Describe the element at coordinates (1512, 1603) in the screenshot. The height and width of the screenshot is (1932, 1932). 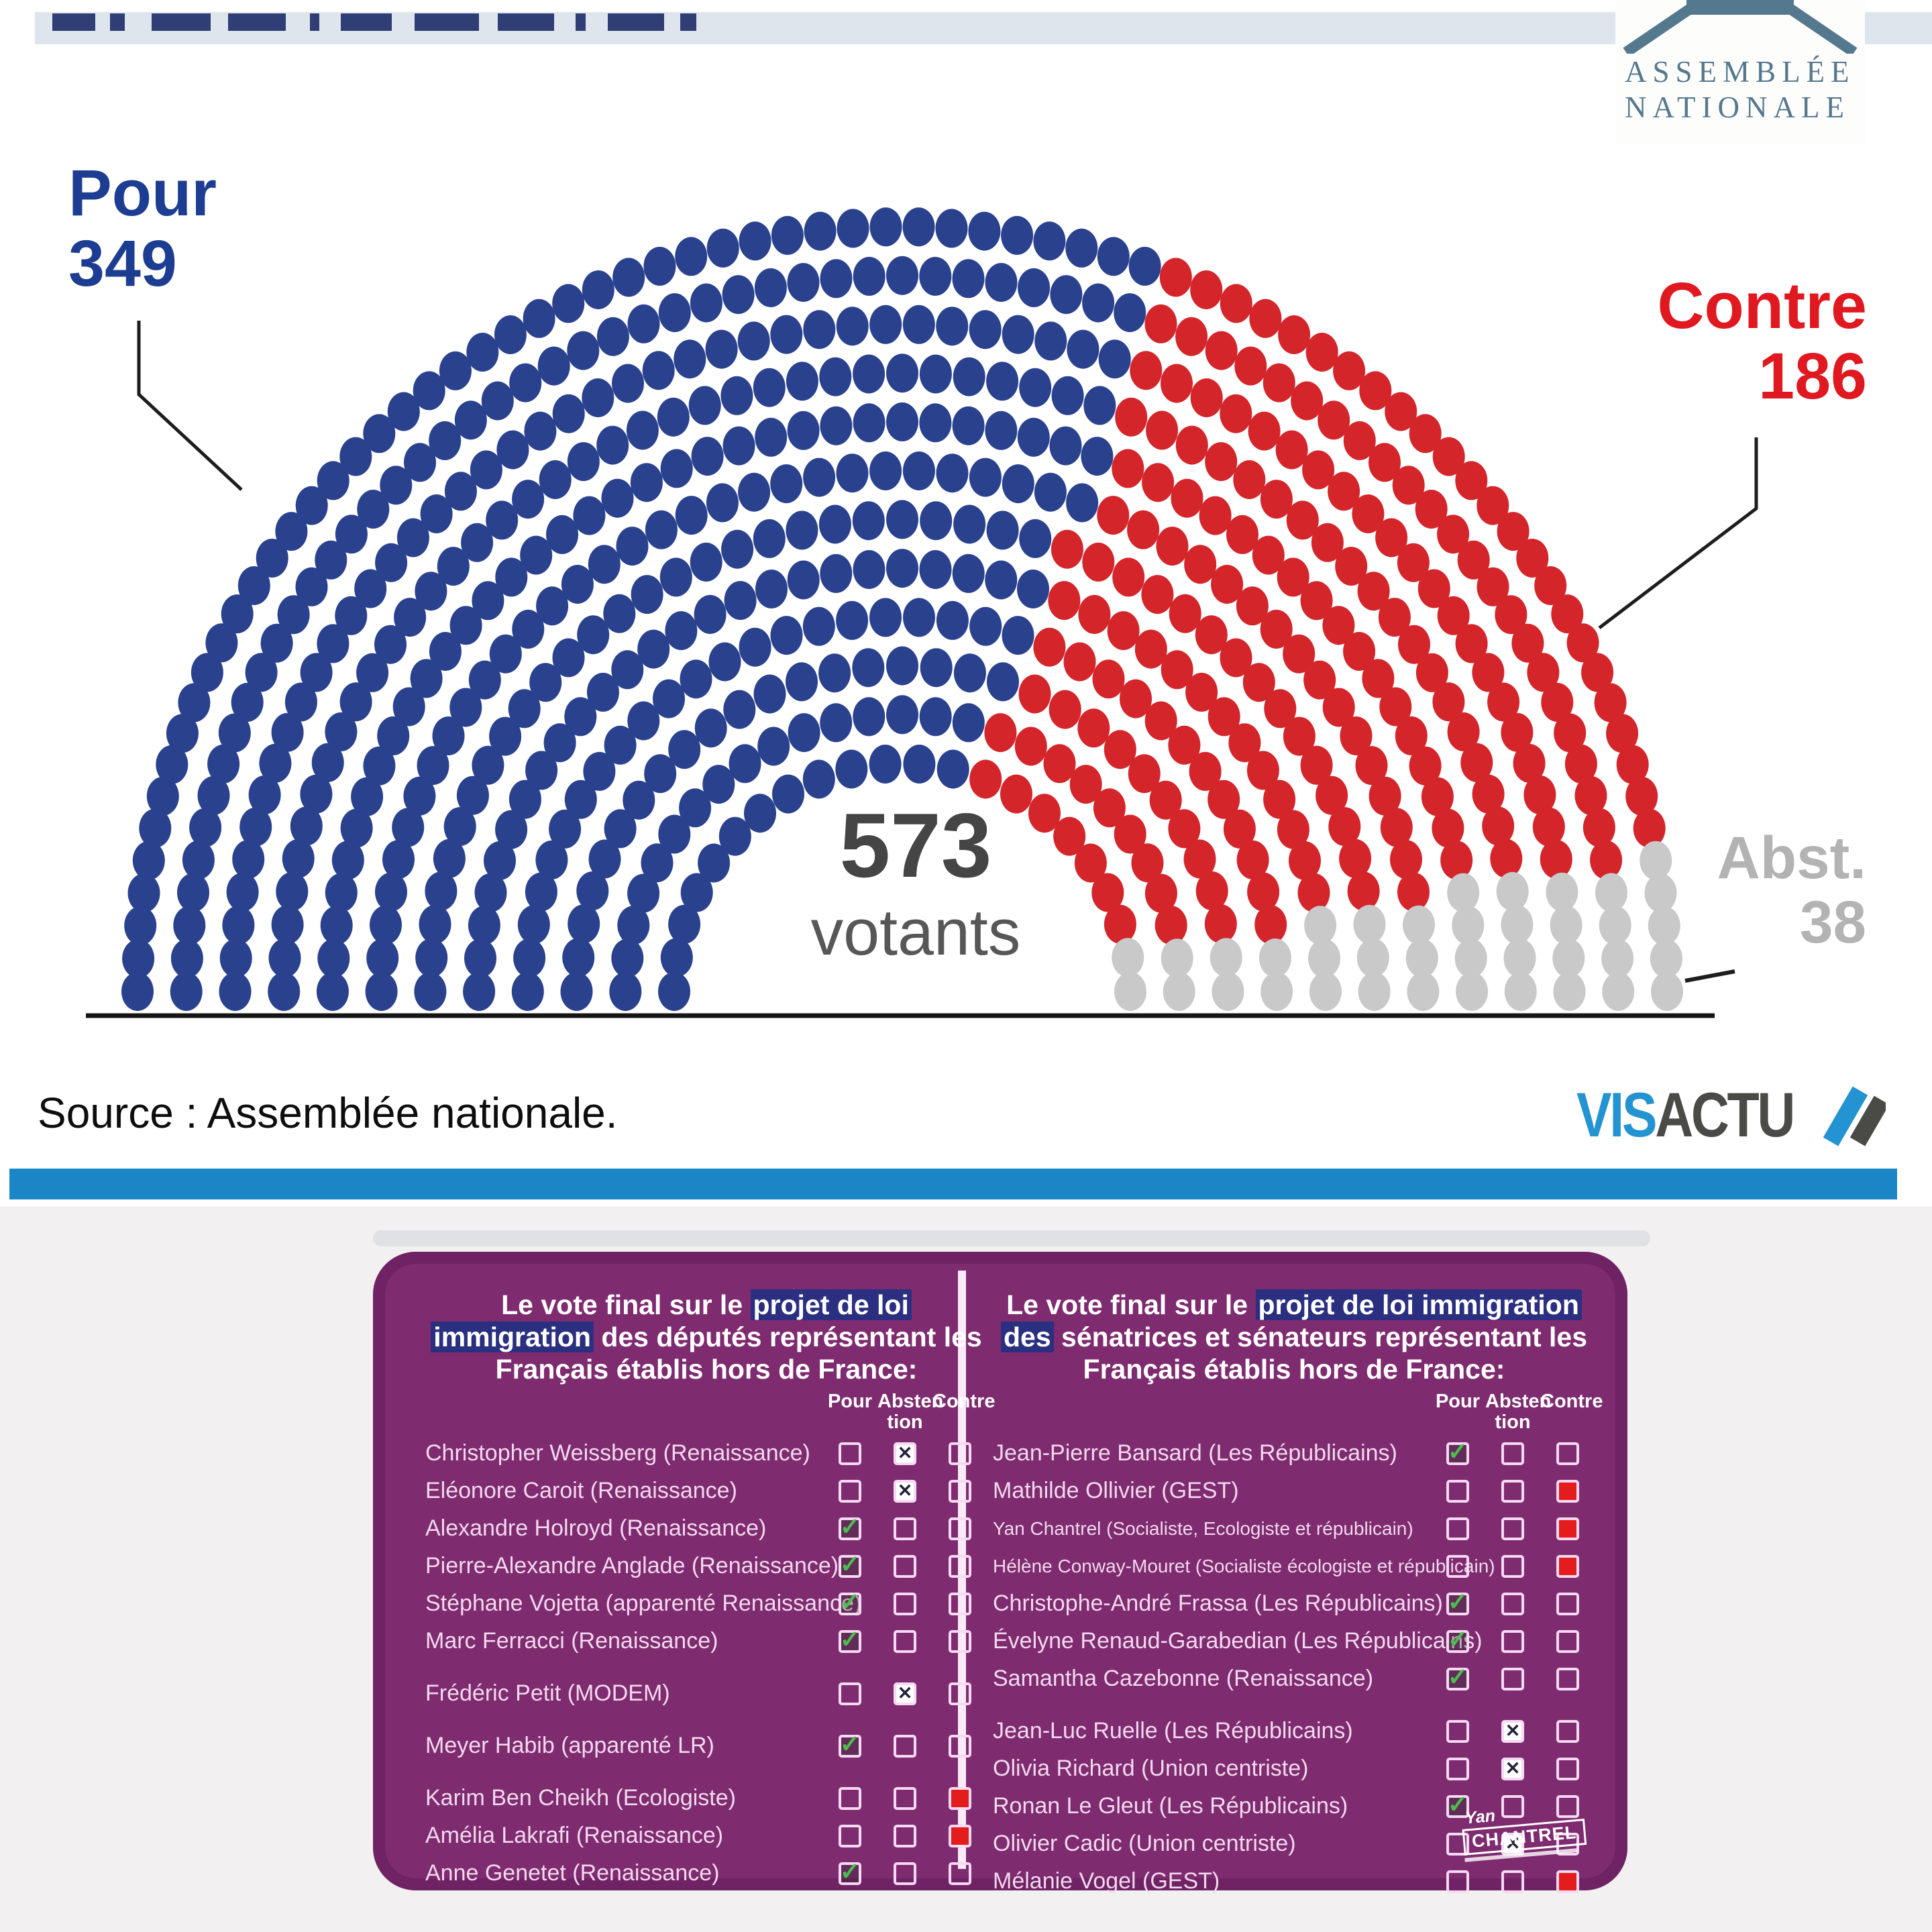
I see `checkbox-abstention-empty` at that location.